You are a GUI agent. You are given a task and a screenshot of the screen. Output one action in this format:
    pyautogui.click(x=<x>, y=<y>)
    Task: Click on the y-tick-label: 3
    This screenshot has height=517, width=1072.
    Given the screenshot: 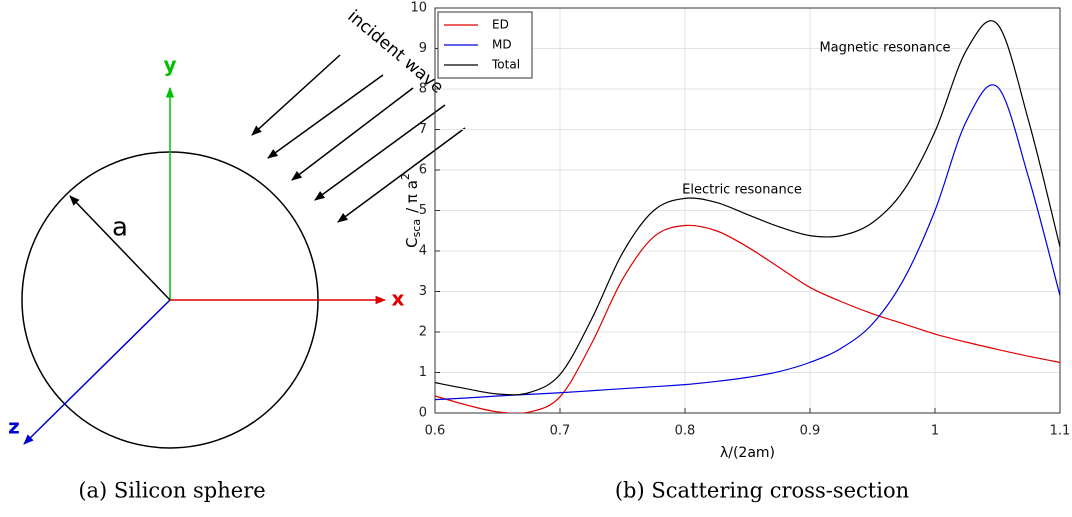 What is the action you would take?
    pyautogui.click(x=423, y=291)
    